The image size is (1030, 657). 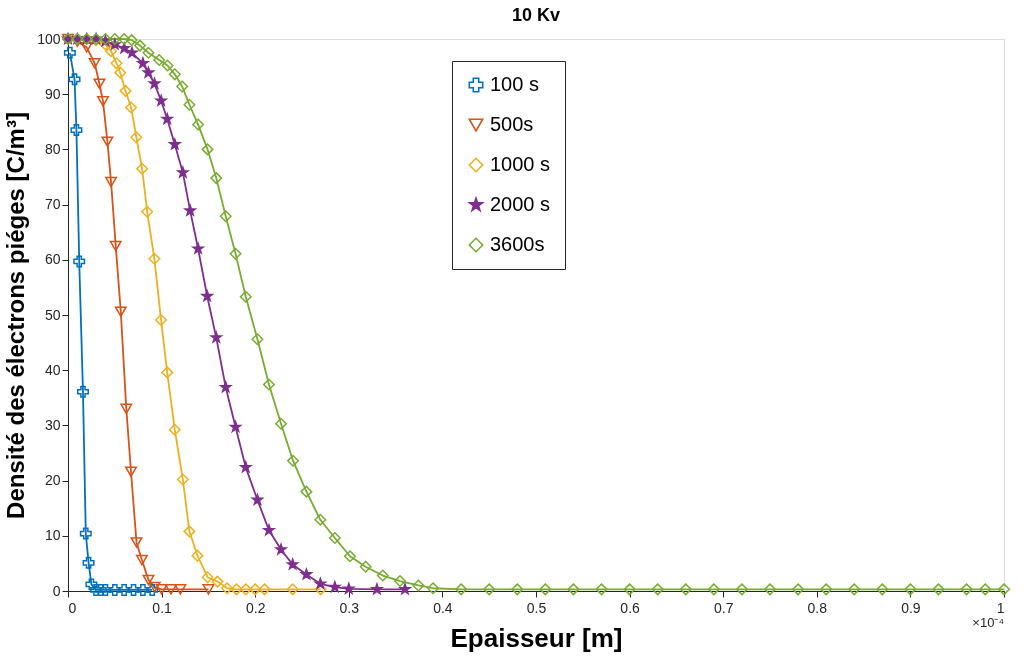 What do you see at coordinates (52, 480) in the screenshot?
I see `y-tick-label: 20` at bounding box center [52, 480].